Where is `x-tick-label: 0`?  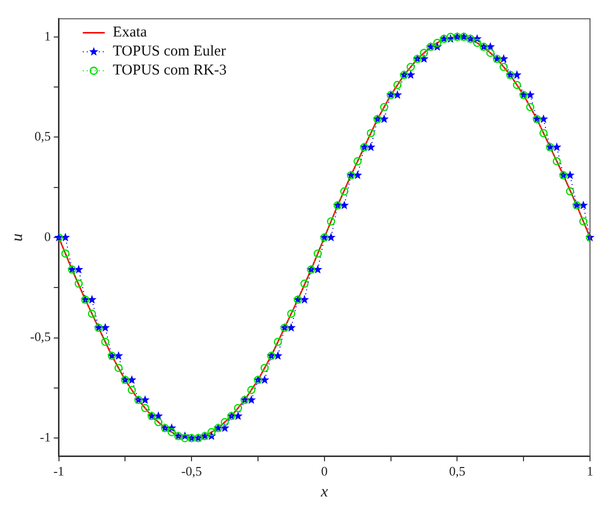 x-tick-label: 0 is located at coordinates (324, 470).